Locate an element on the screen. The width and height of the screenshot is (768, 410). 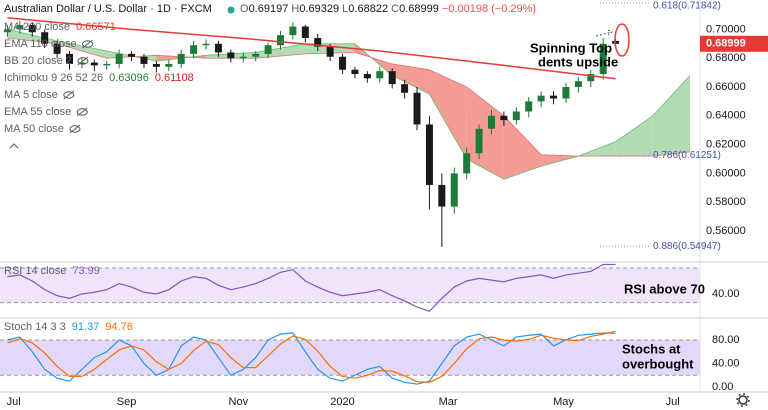
pane-value: 73.99 is located at coordinates (86, 271).